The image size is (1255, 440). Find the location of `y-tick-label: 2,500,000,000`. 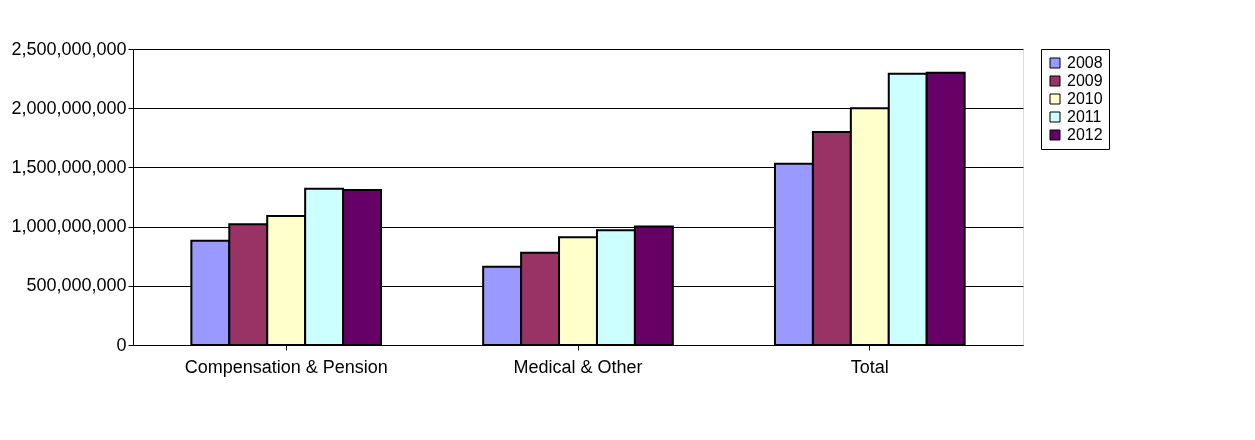

y-tick-label: 2,500,000,000 is located at coordinates (69, 48).